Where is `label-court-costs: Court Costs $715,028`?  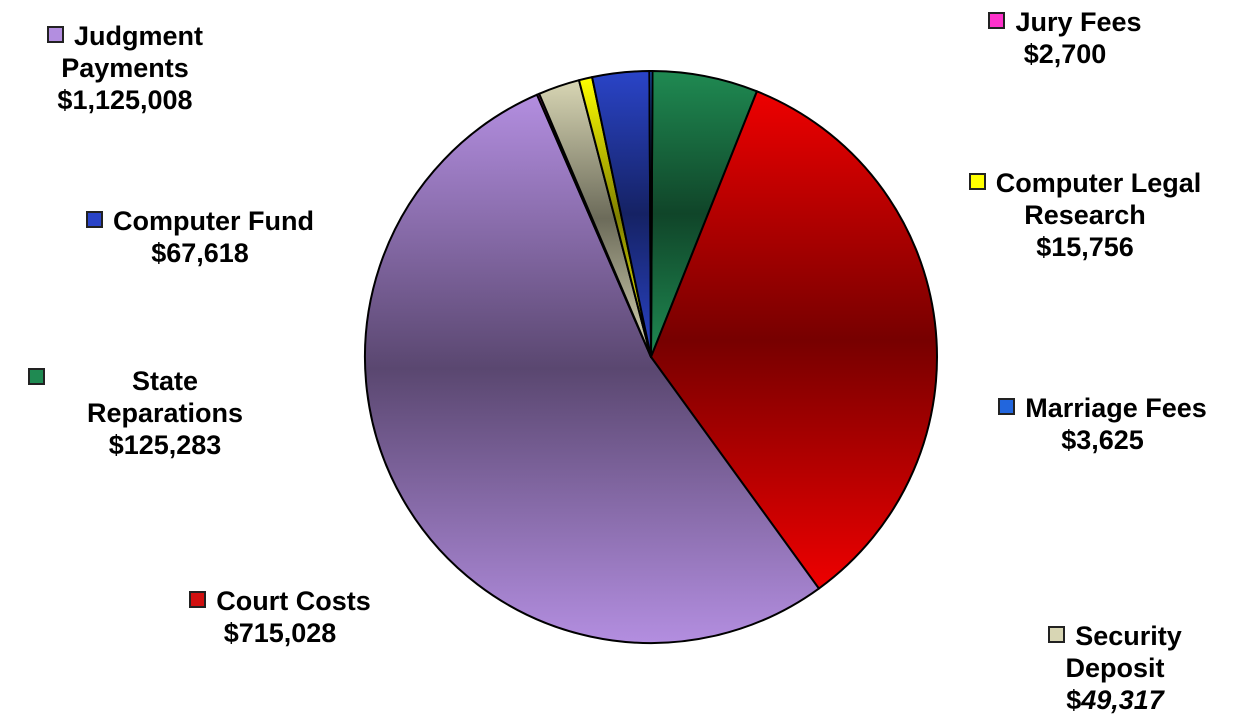
label-court-costs: Court Costs $715,028 is located at coordinates (280, 617).